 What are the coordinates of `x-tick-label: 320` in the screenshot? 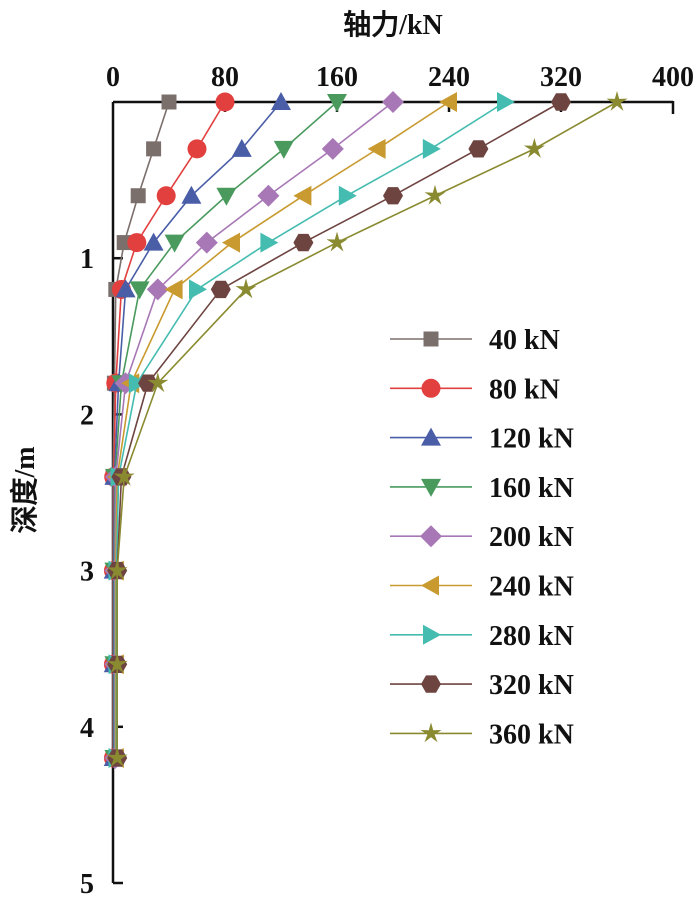 It's located at (561, 77).